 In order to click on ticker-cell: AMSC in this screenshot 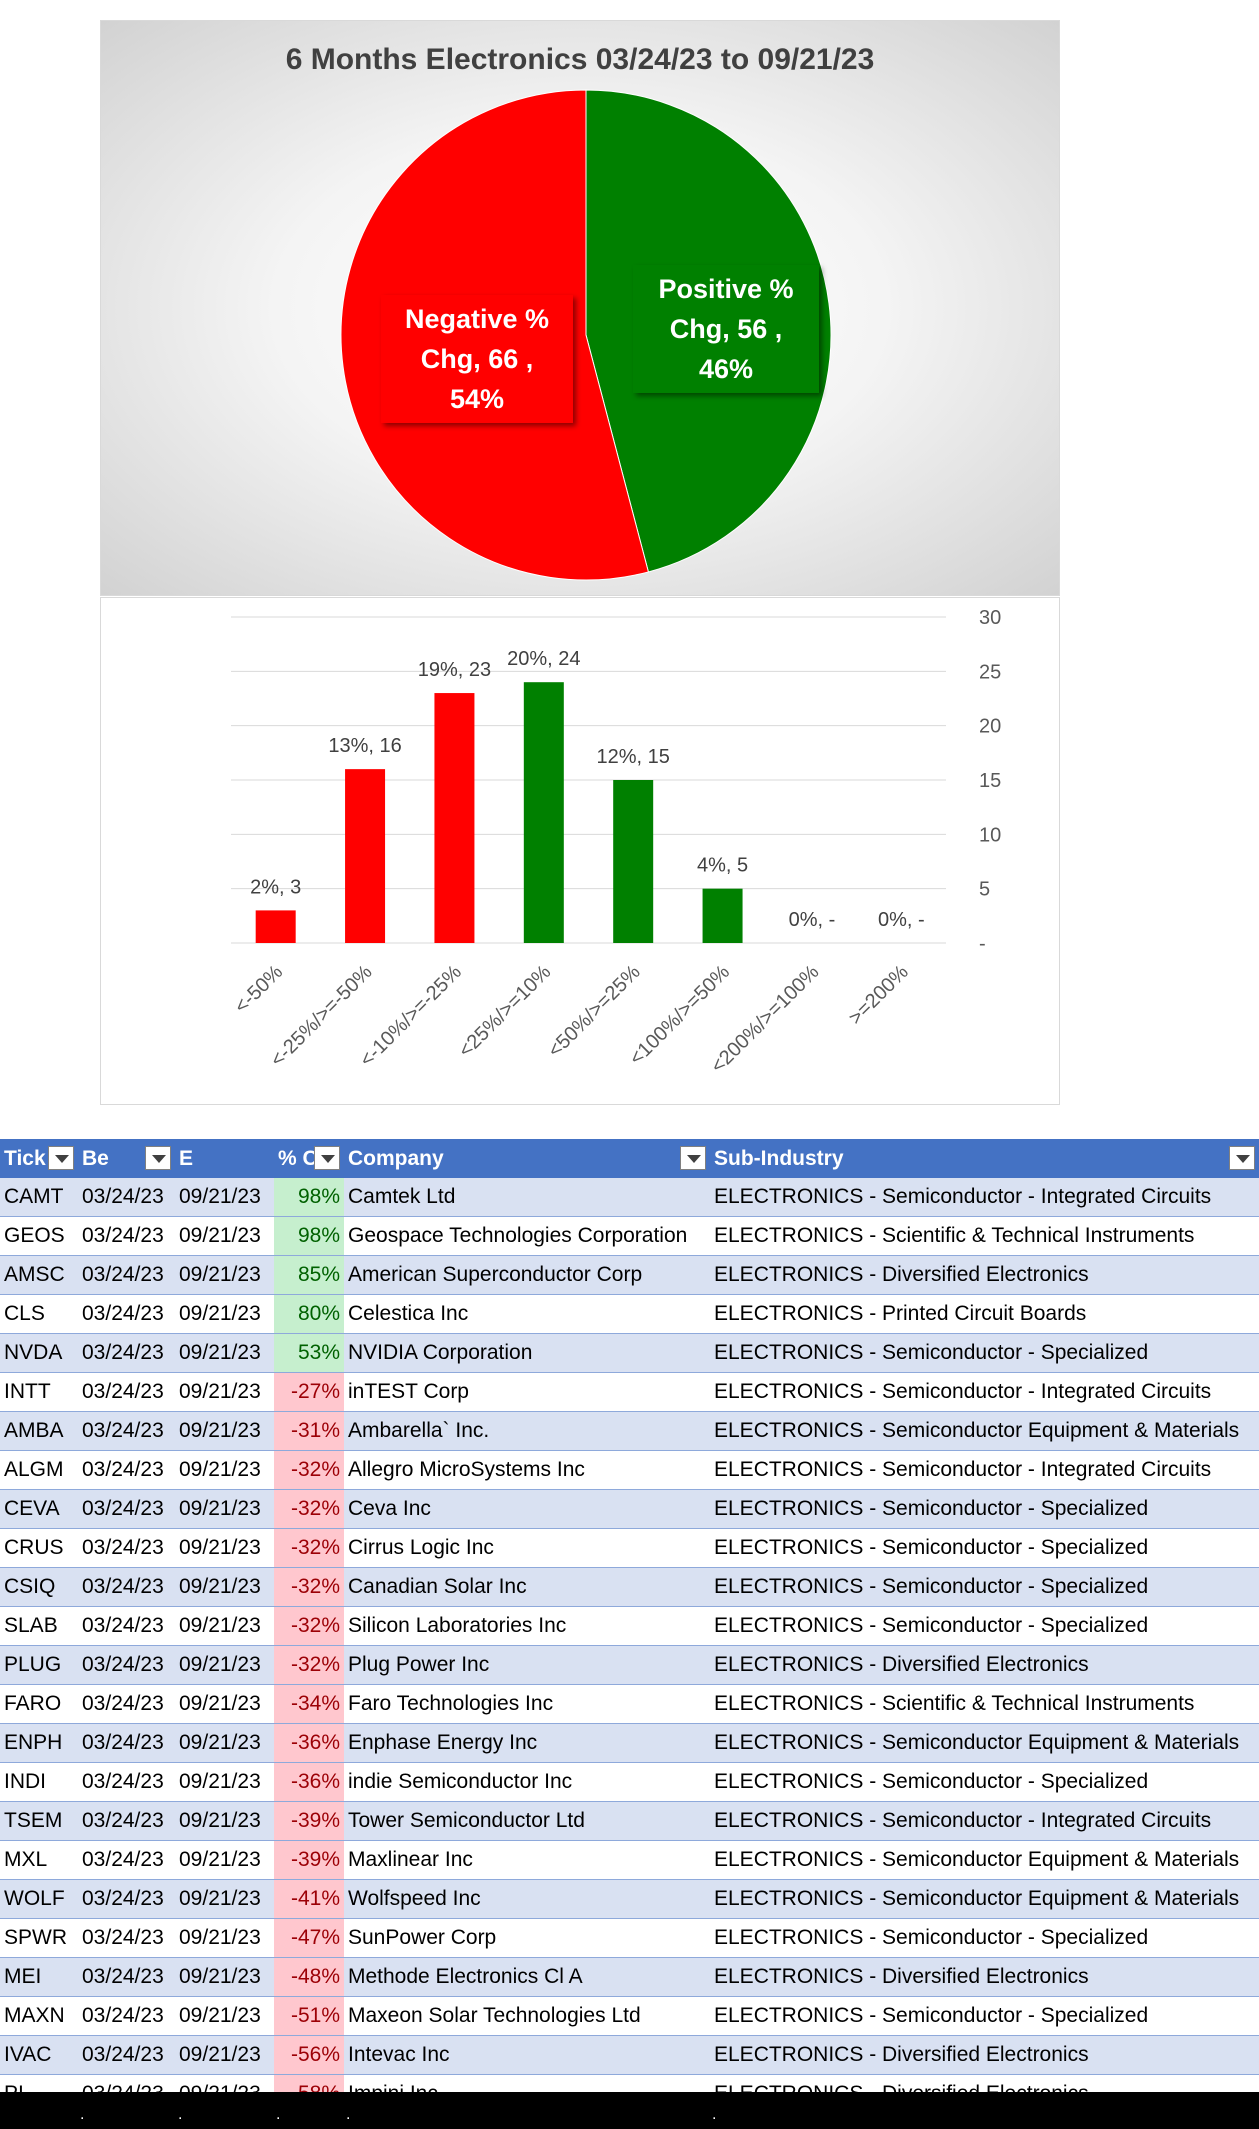, I will do `click(39, 1275)`.